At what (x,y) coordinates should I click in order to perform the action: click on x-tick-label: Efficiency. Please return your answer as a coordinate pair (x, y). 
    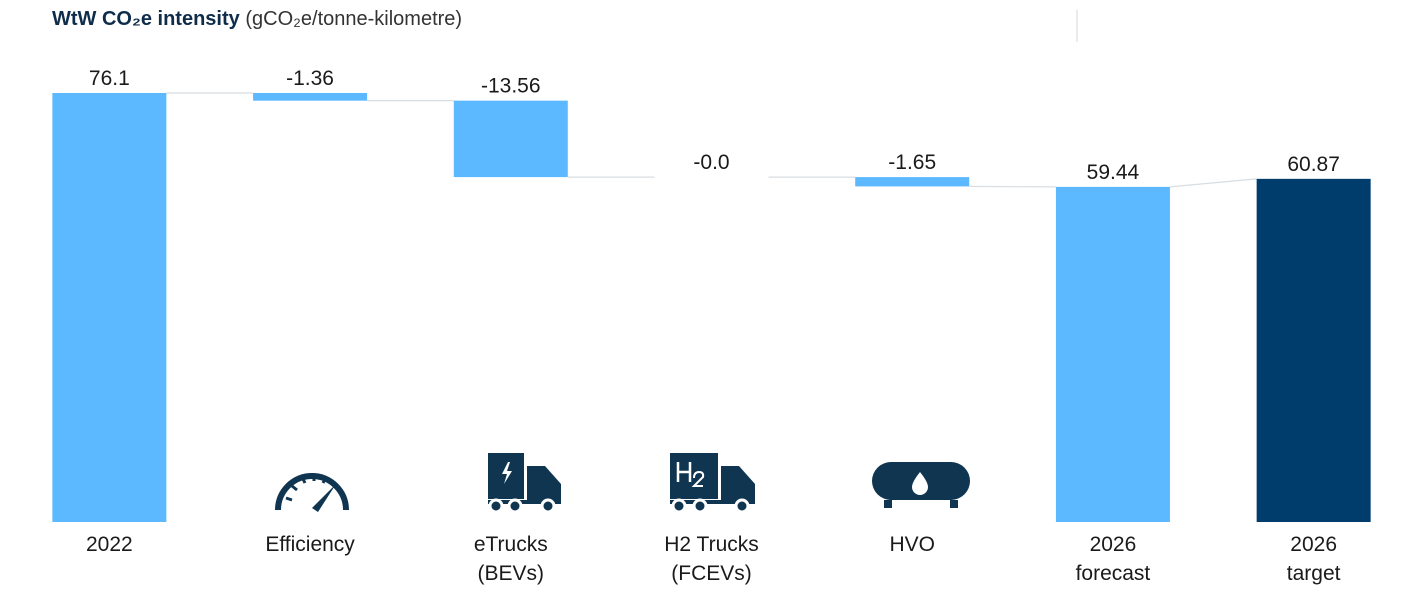
    Looking at the image, I should click on (310, 544).